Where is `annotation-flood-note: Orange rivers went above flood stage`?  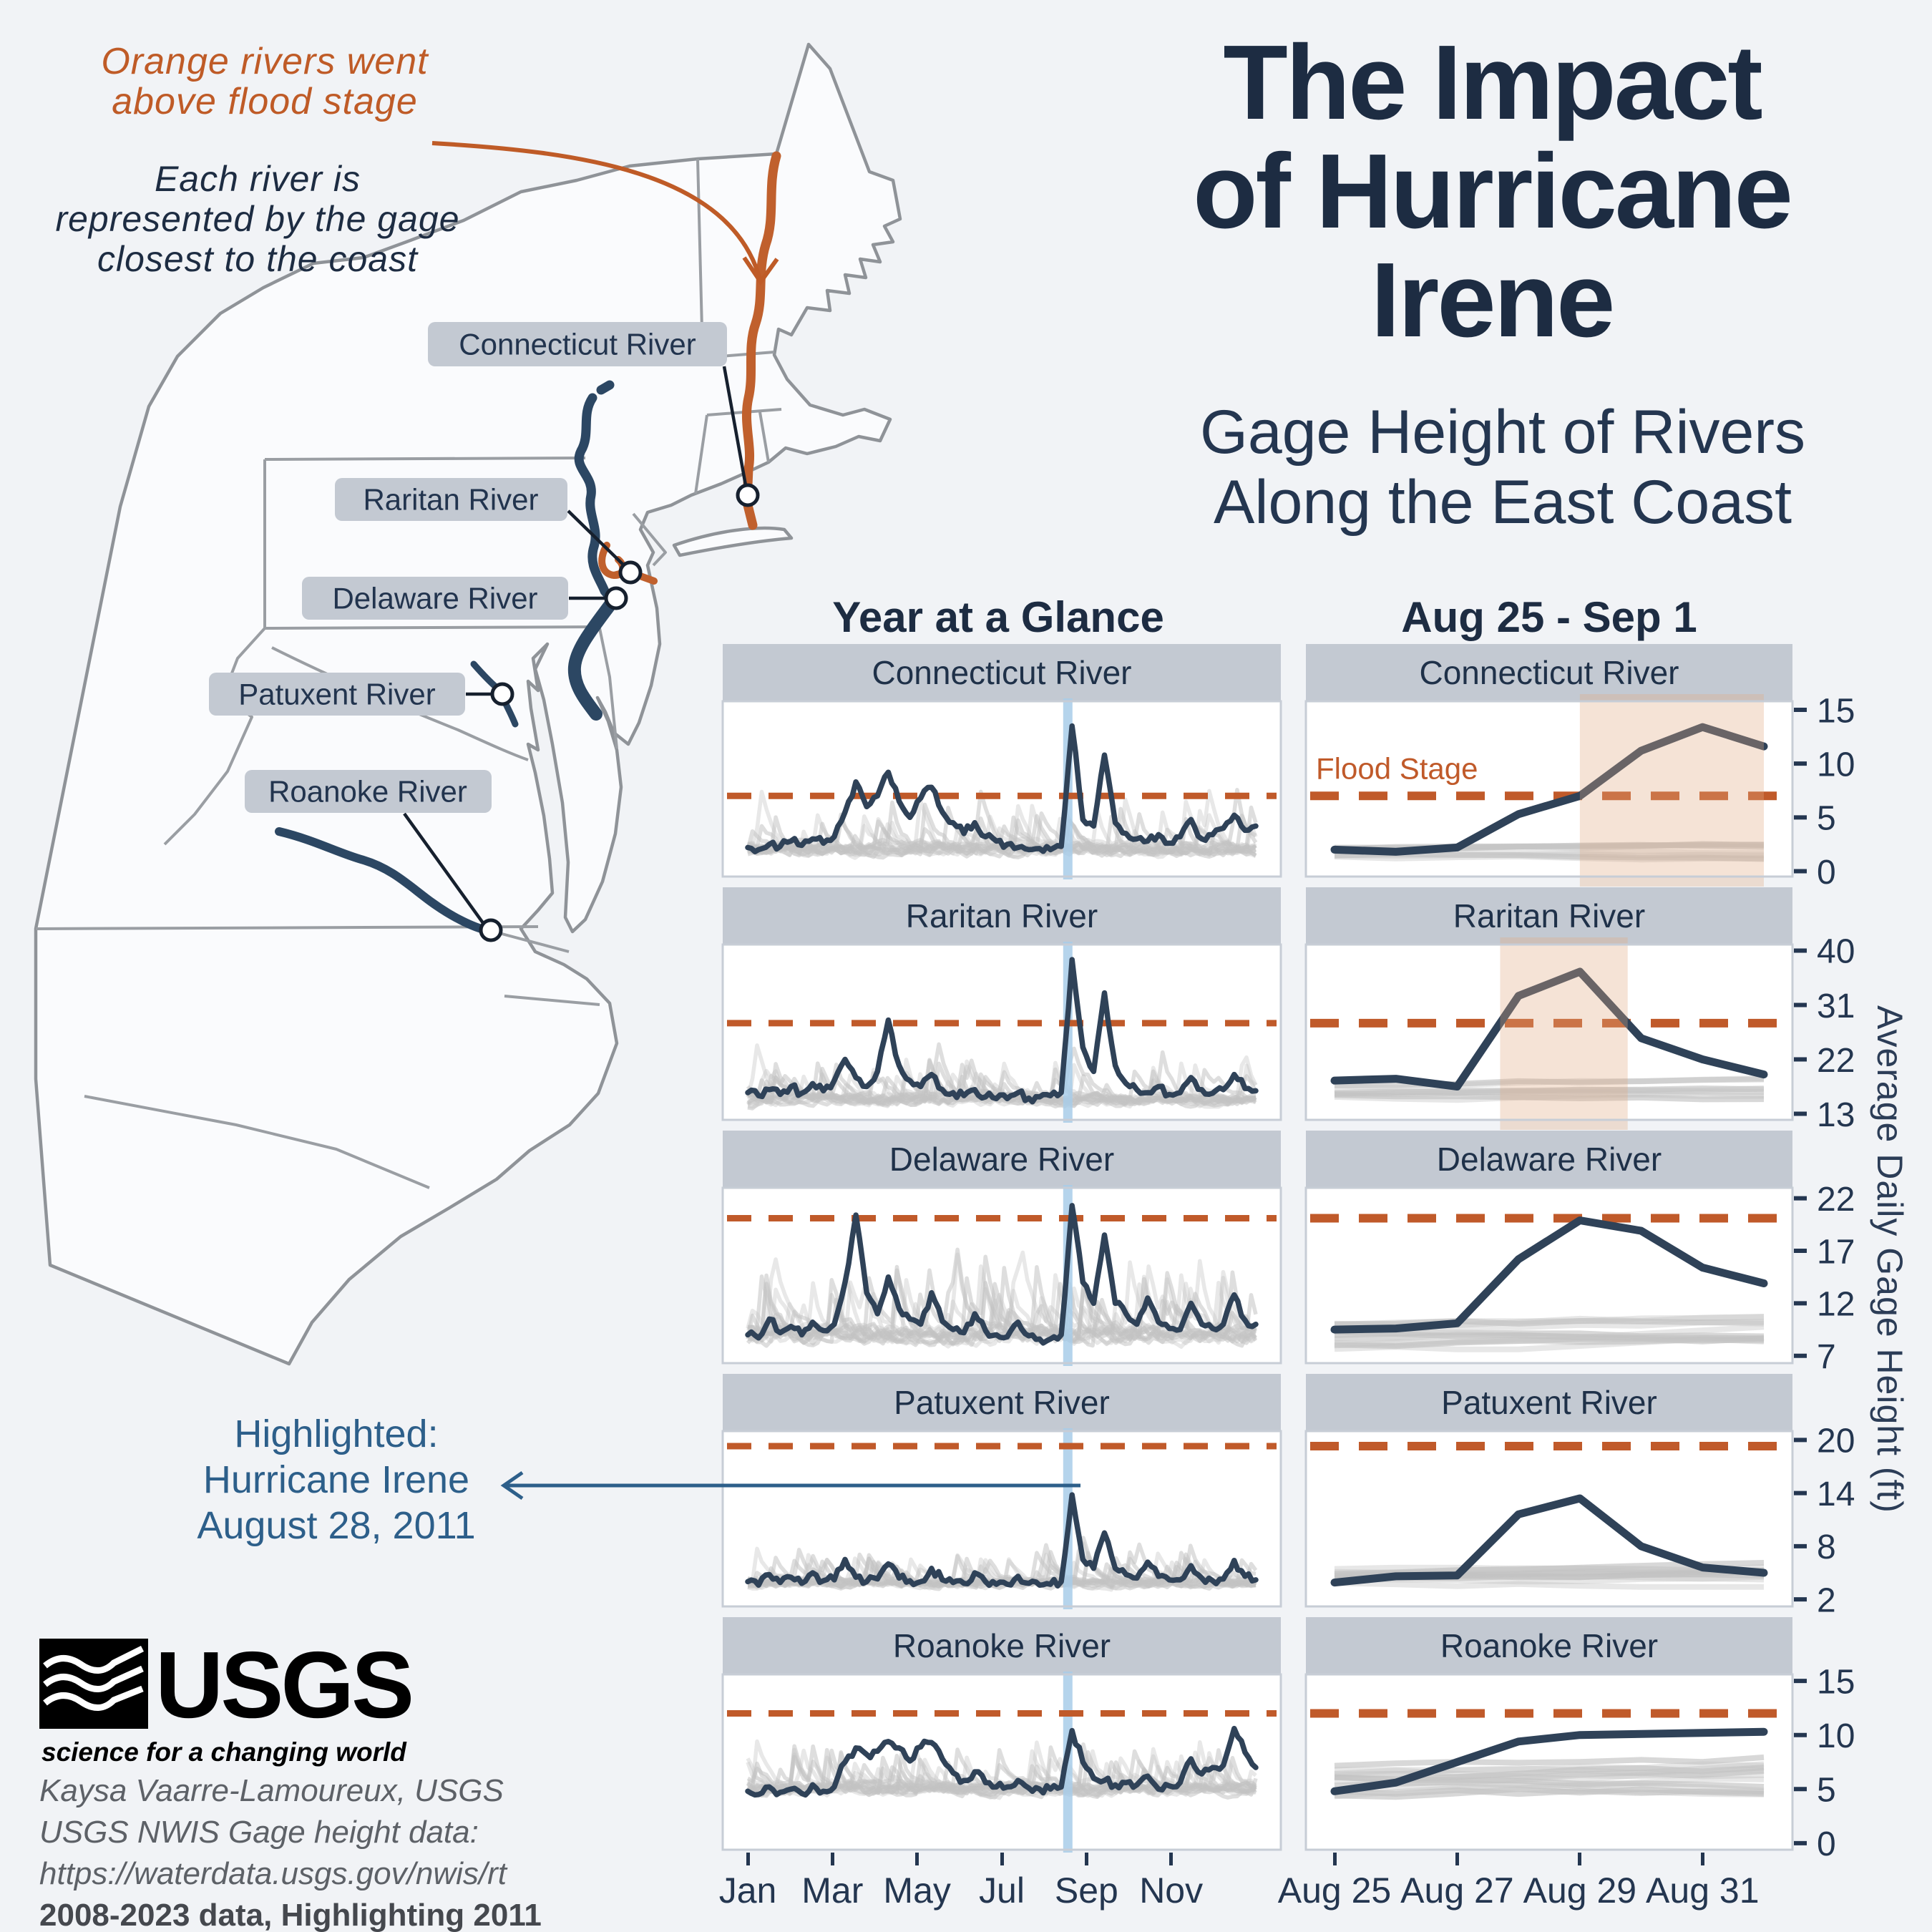 annotation-flood-note: Orange rivers went above flood stage is located at coordinates (265, 82).